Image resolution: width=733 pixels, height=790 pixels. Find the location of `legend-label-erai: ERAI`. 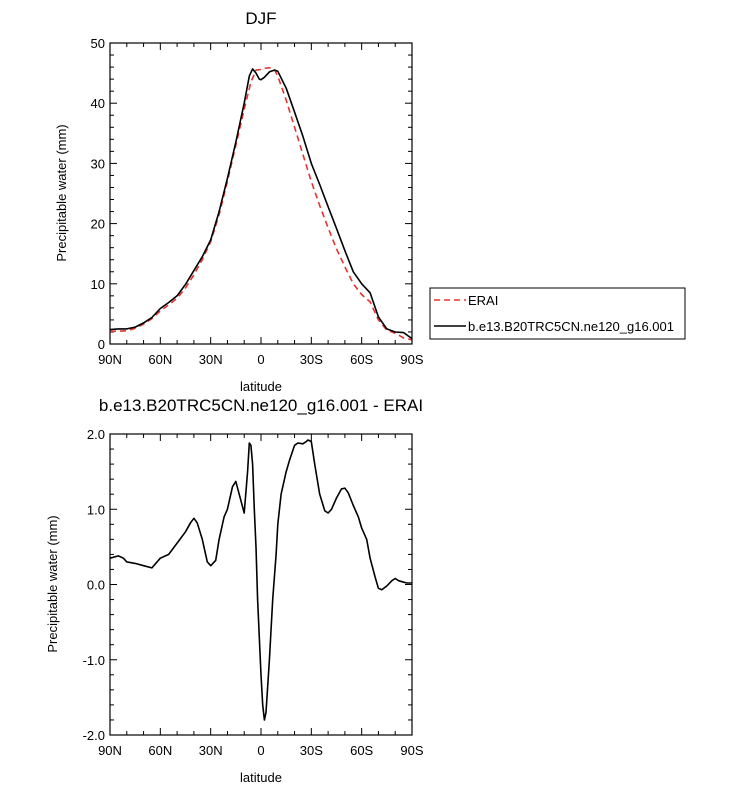

legend-label-erai: ERAI is located at coordinates (483, 300).